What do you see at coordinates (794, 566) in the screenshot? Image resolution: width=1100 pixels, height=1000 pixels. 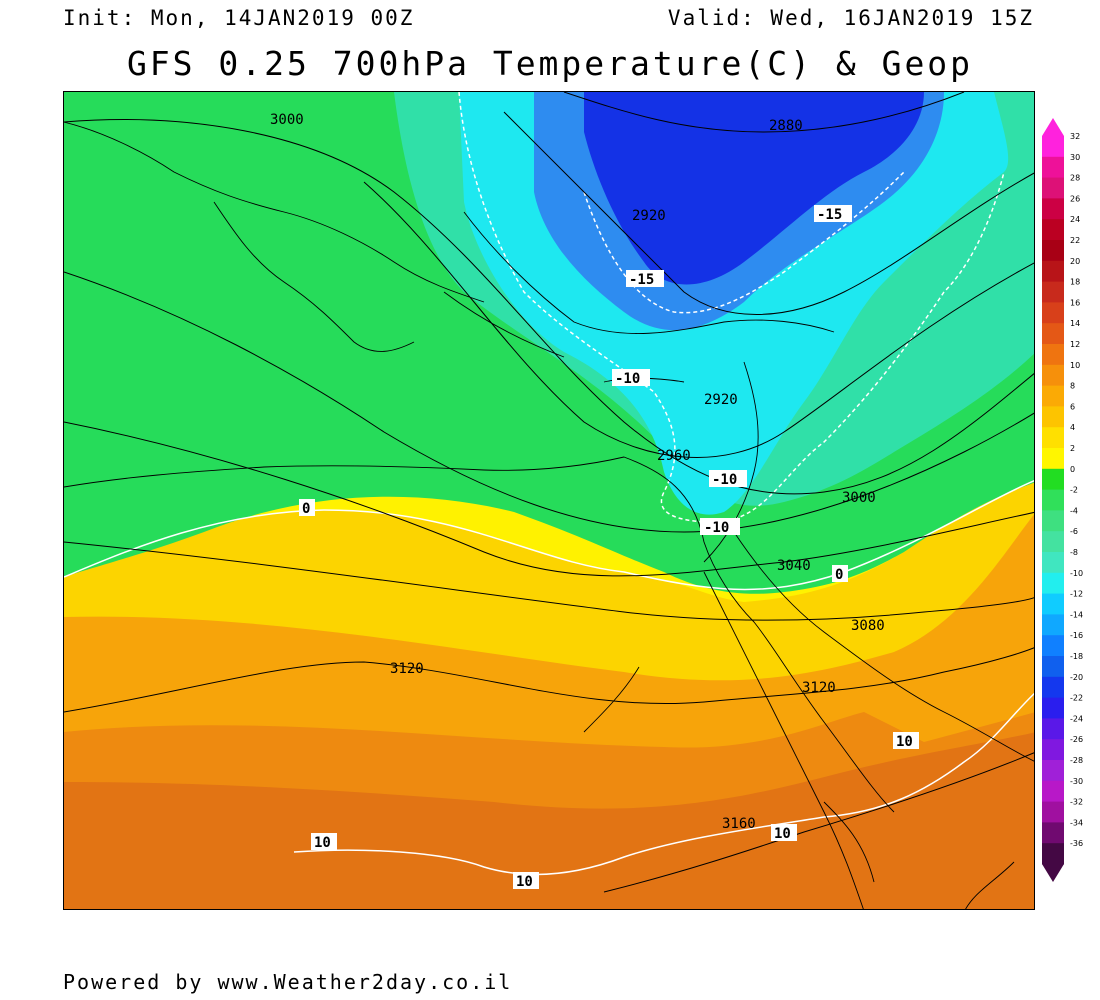 I see `geopotential-label: 3040` at bounding box center [794, 566].